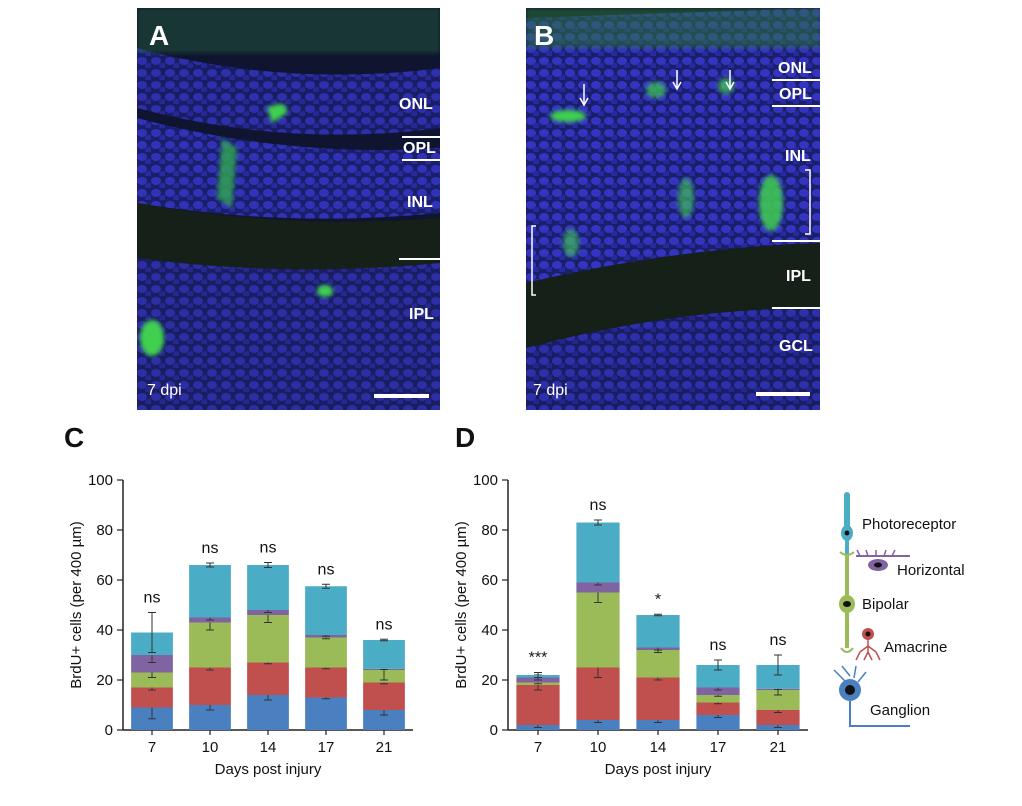  Describe the element at coordinates (885, 604) in the screenshot. I see `legend-label-bipolar: Bipolar` at that location.